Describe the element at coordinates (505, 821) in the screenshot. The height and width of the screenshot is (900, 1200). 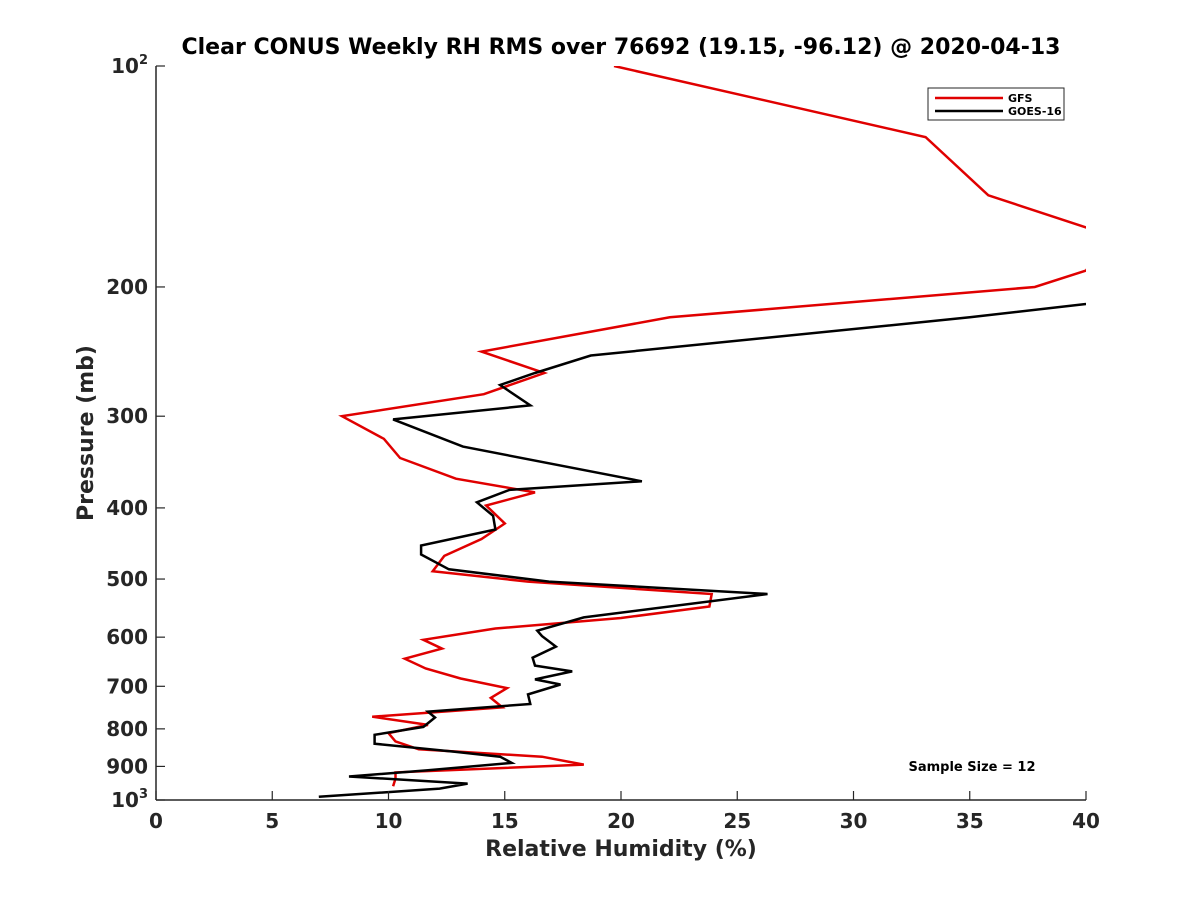
I see `x-tick-label: 15` at that location.